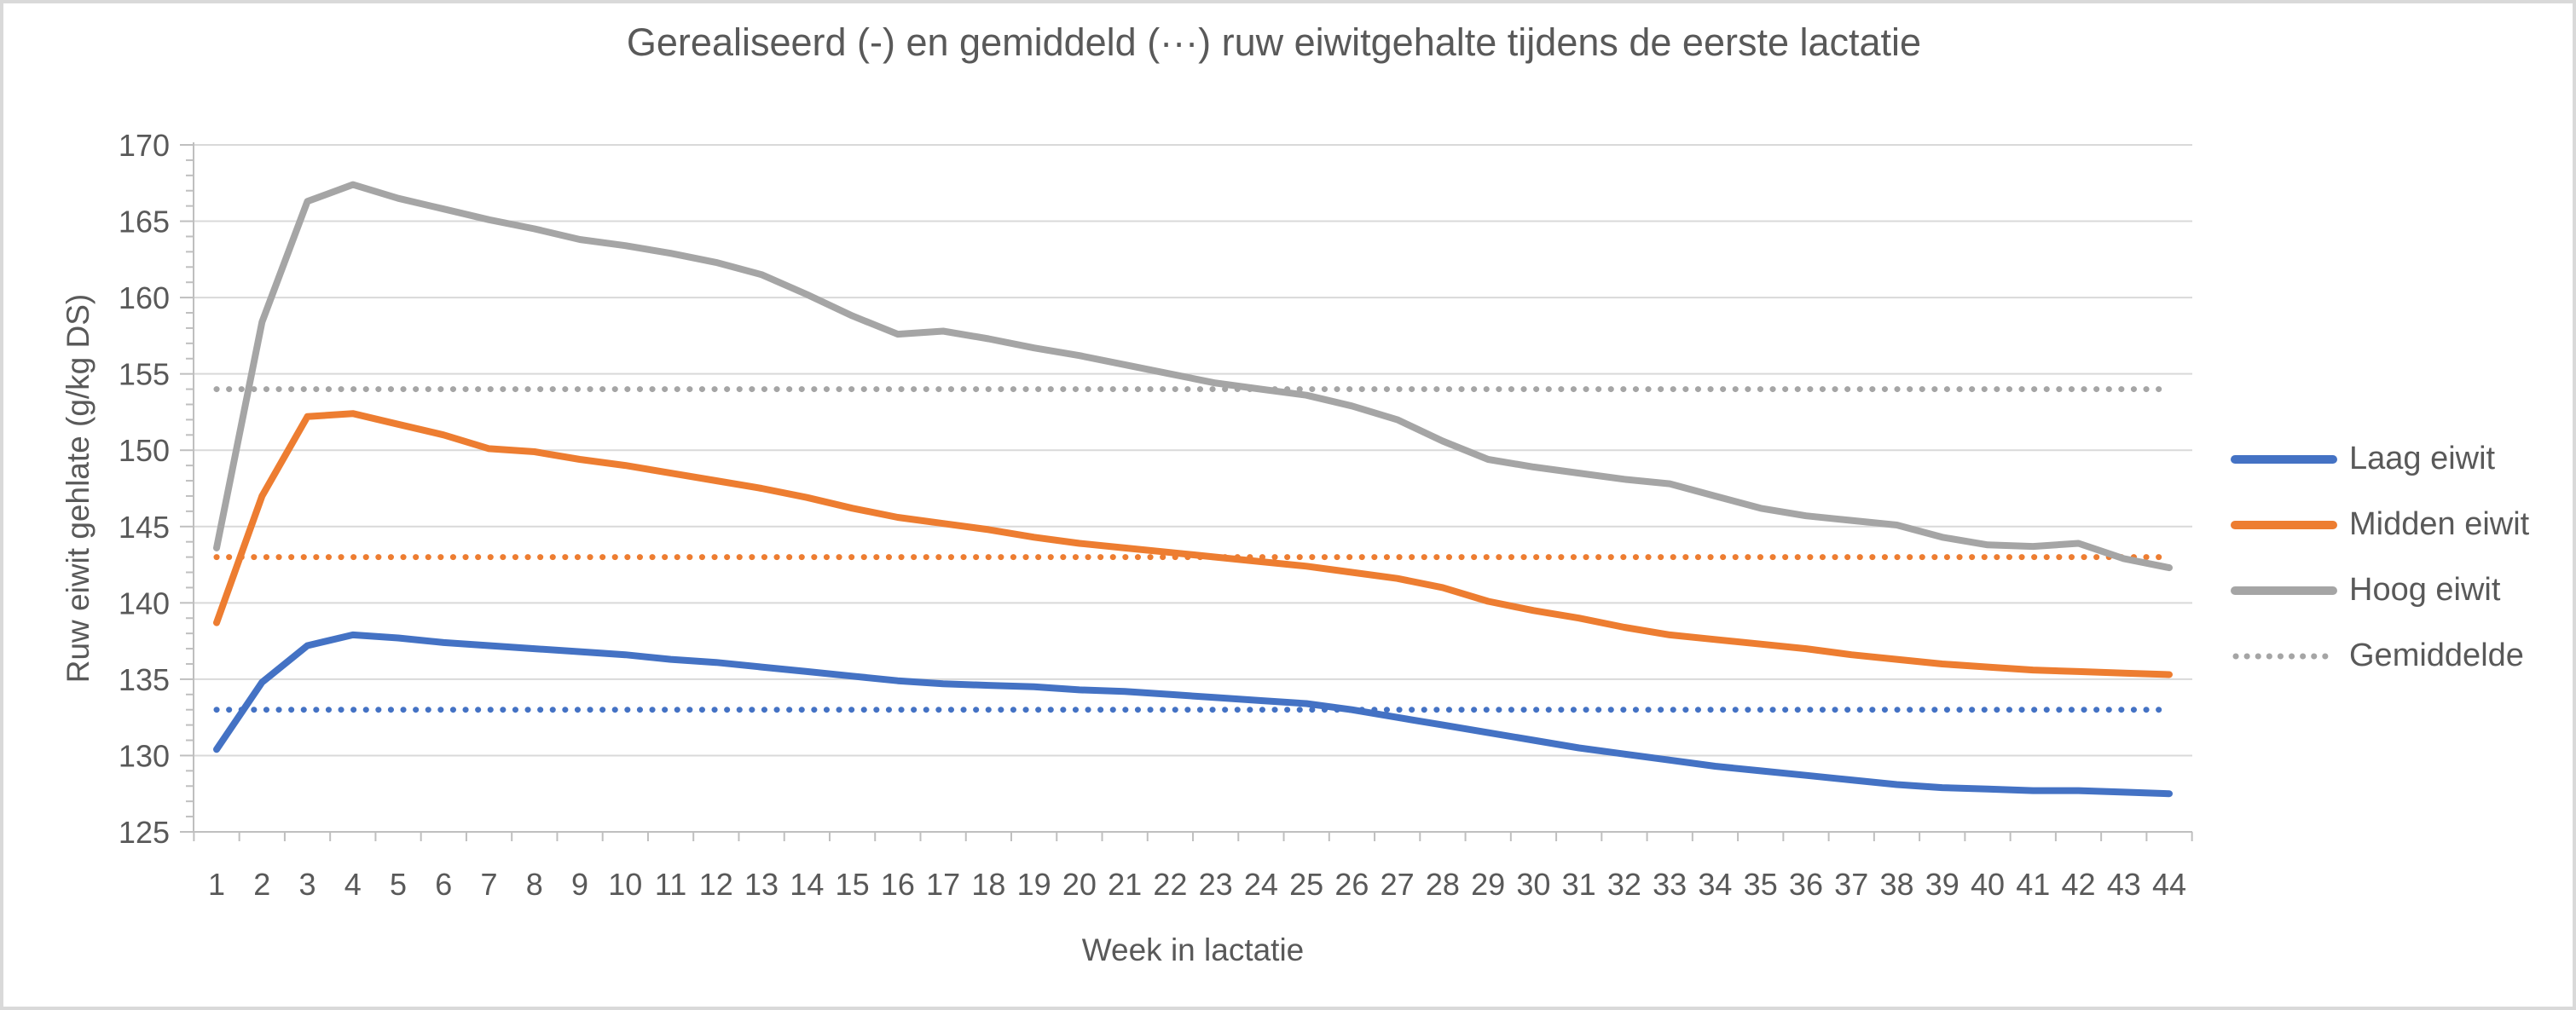 This screenshot has width=2576, height=1010. I want to click on y-tick-label-150: 150, so click(144, 450).